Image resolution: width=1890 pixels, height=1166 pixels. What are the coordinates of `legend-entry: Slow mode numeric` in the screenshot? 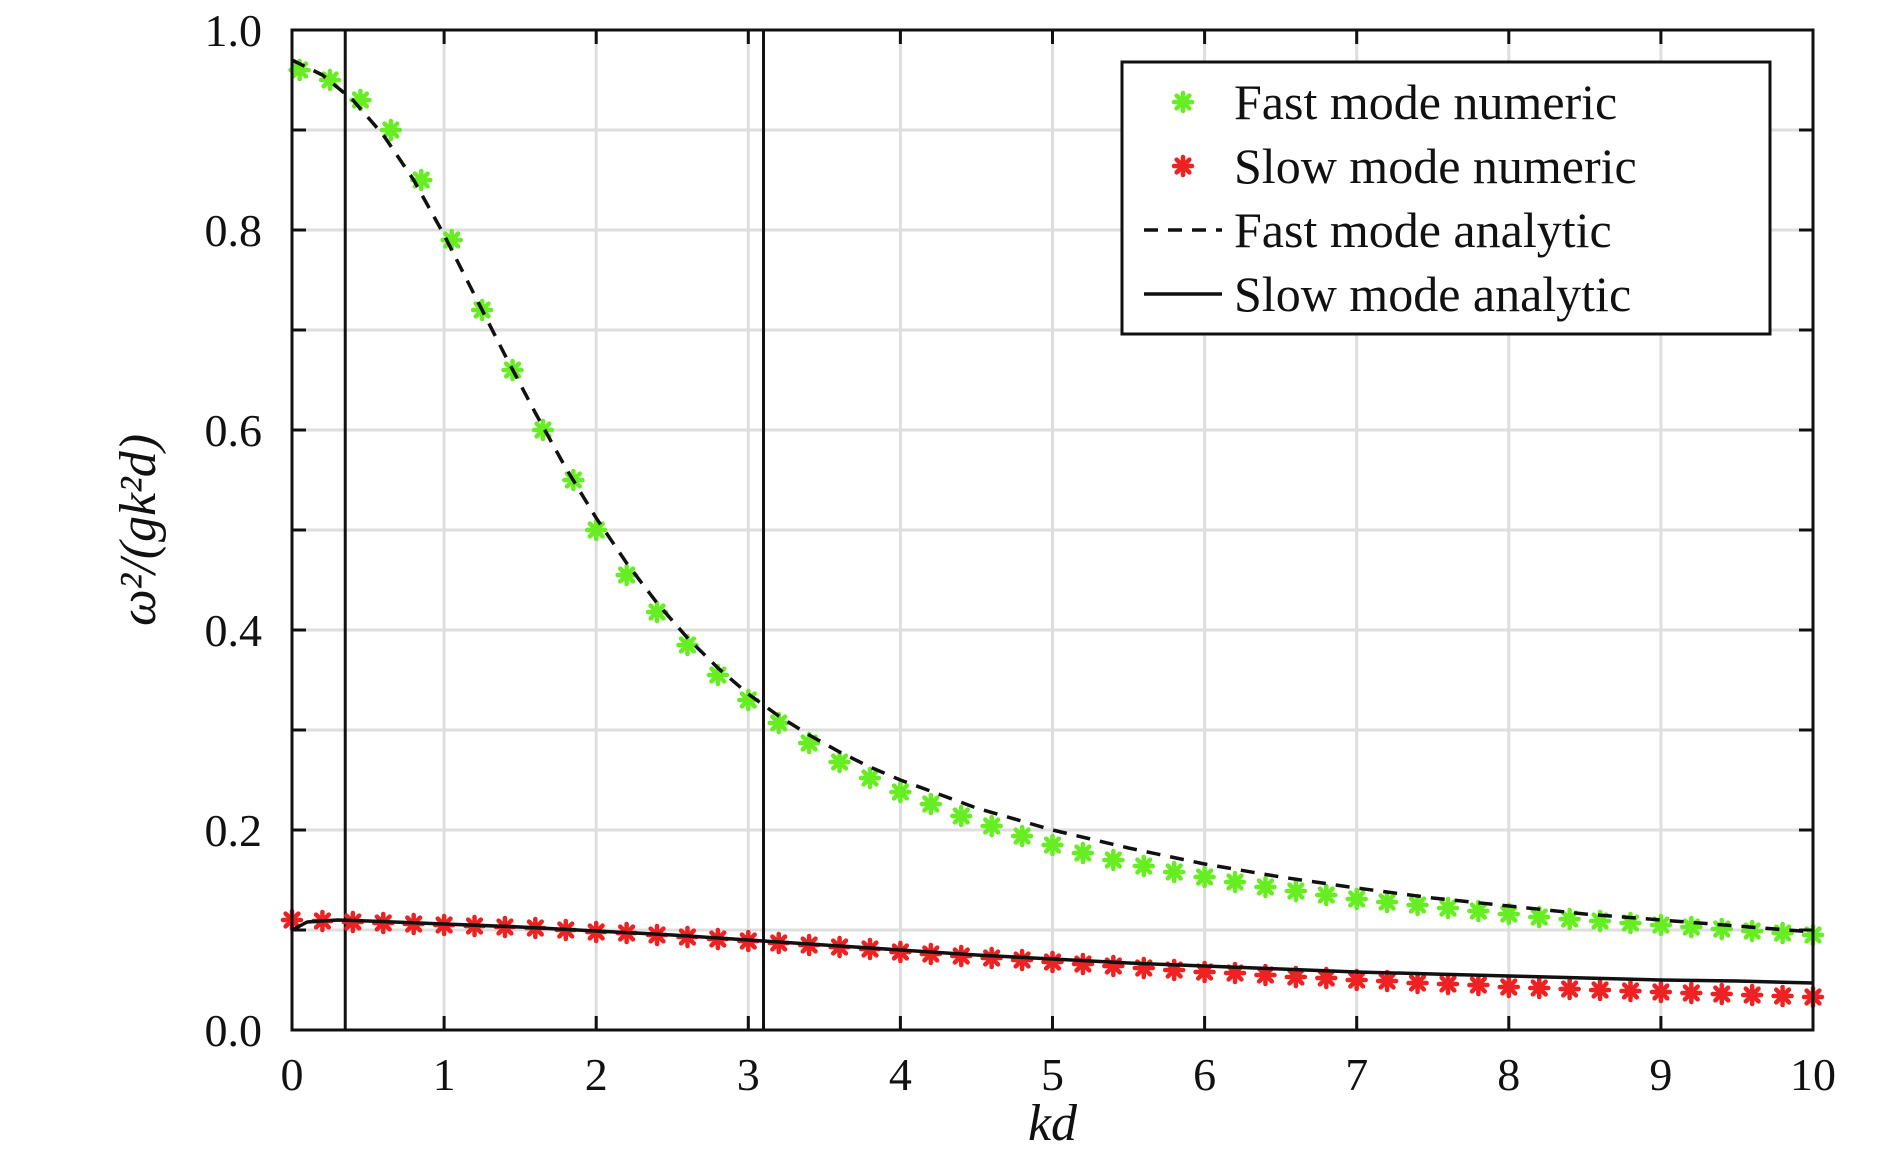 It's located at (1404, 166).